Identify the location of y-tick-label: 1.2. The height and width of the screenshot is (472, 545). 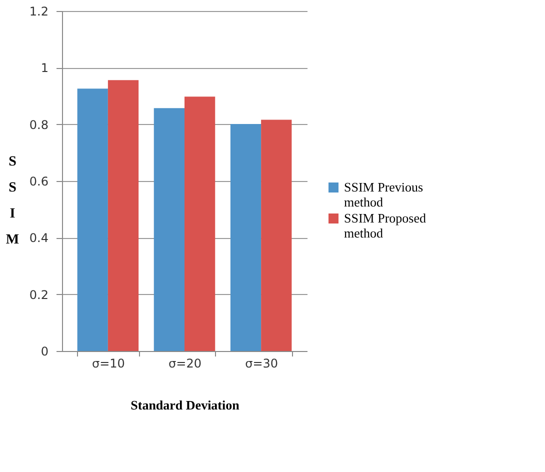
(38, 11).